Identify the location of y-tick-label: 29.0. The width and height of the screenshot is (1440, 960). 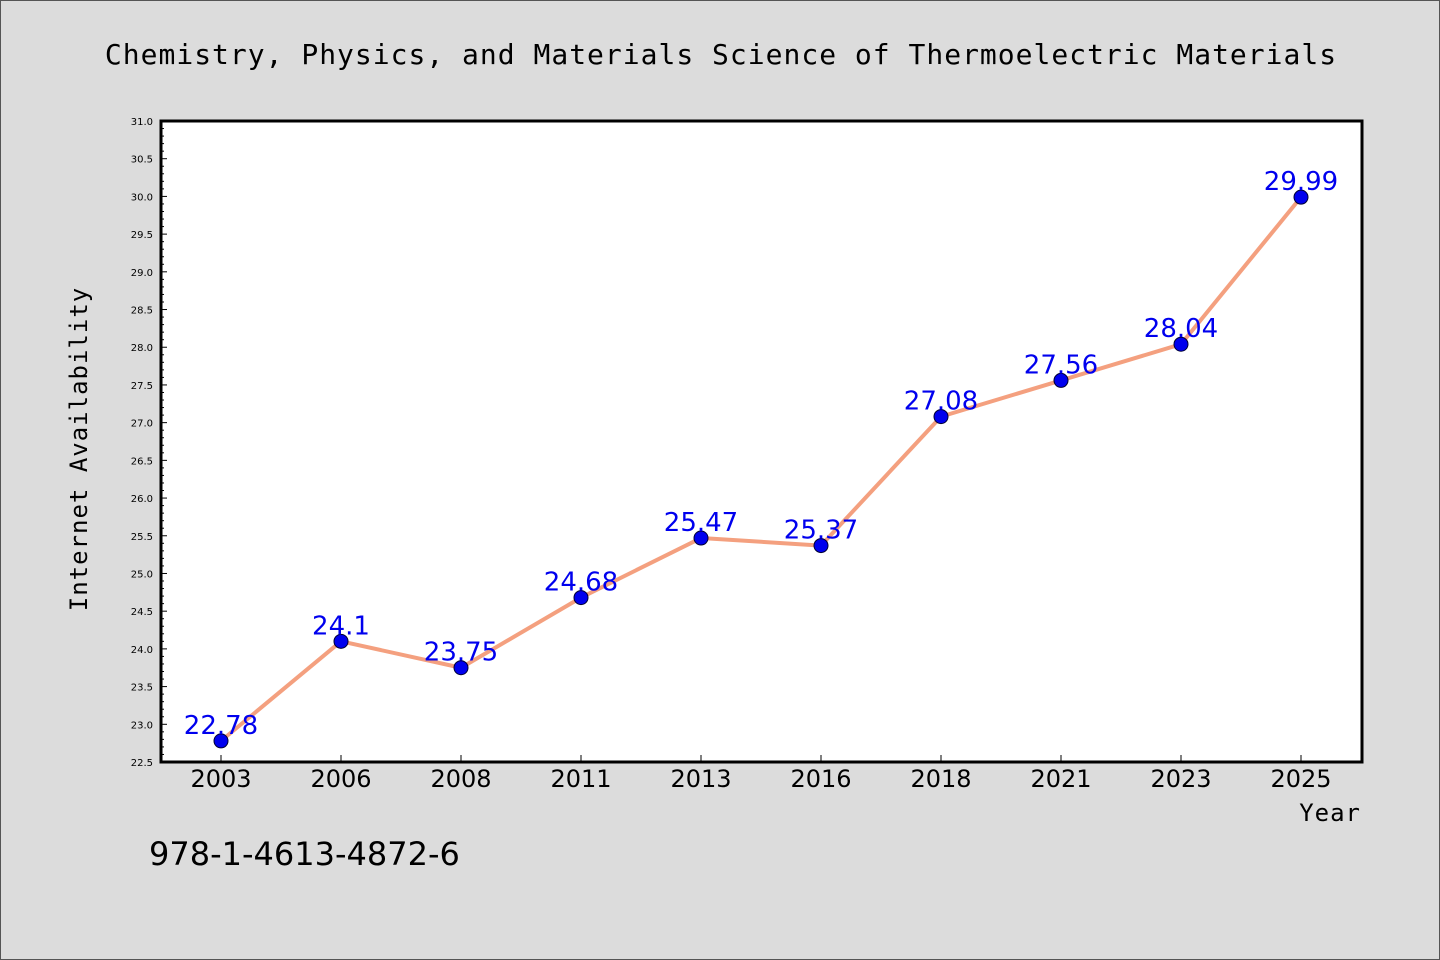
(142, 273).